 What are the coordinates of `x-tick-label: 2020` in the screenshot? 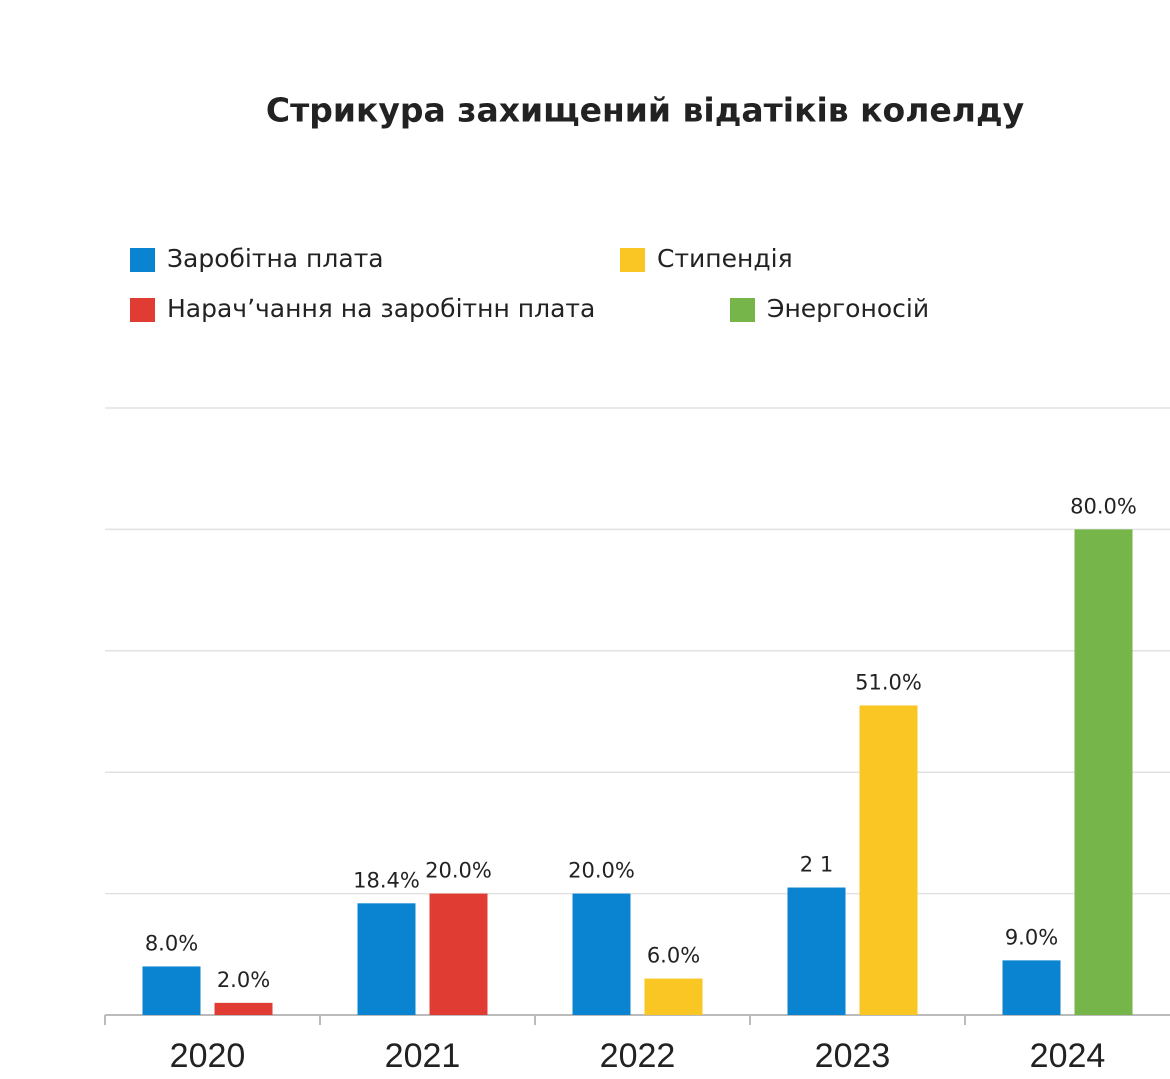 It's located at (208, 1056).